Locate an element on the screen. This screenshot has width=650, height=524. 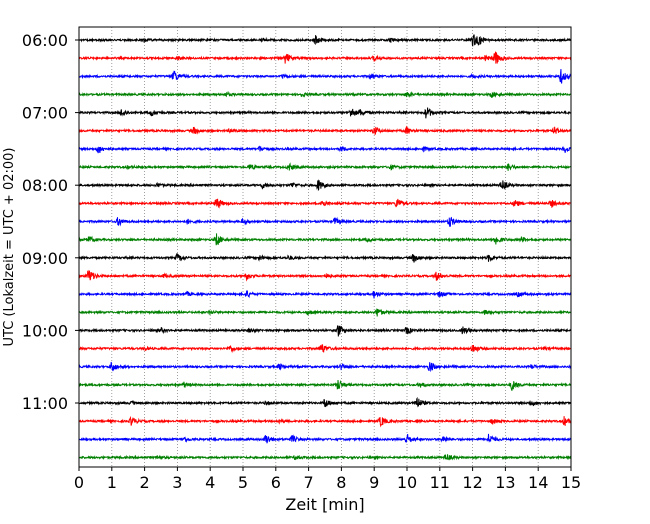
y-tick-label: 06:00 is located at coordinates (45, 40).